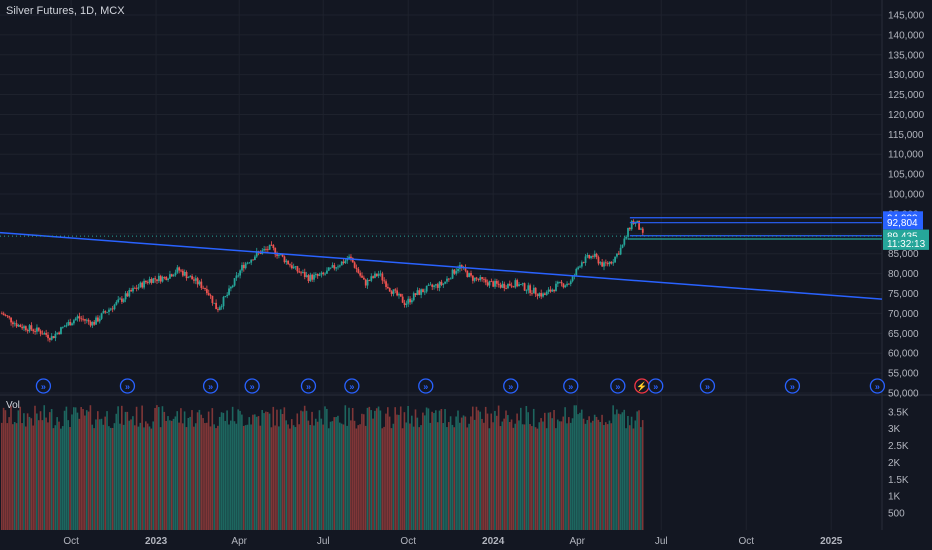 Image resolution: width=932 pixels, height=550 pixels. Describe the element at coordinates (441, 258) in the screenshot. I see `drawing-overlays` at that location.